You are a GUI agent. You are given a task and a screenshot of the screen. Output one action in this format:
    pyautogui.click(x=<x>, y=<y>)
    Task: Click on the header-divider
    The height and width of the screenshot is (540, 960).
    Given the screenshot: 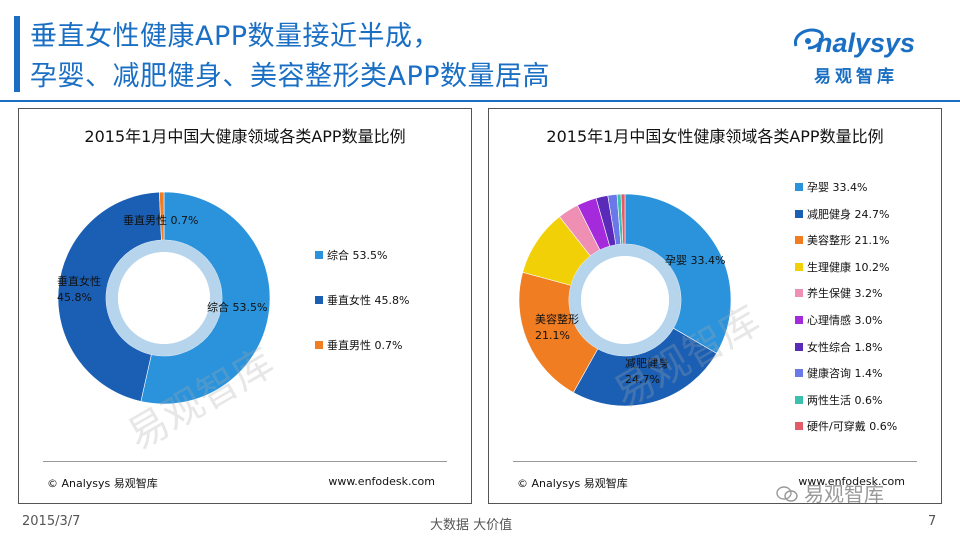 What is the action you would take?
    pyautogui.click(x=480, y=101)
    